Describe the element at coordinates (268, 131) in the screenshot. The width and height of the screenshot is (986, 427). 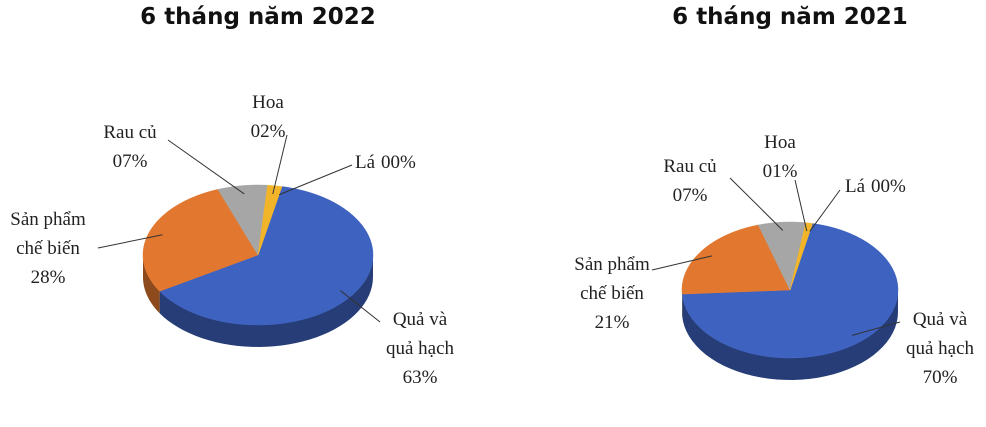
I see `value-label: 02%` at that location.